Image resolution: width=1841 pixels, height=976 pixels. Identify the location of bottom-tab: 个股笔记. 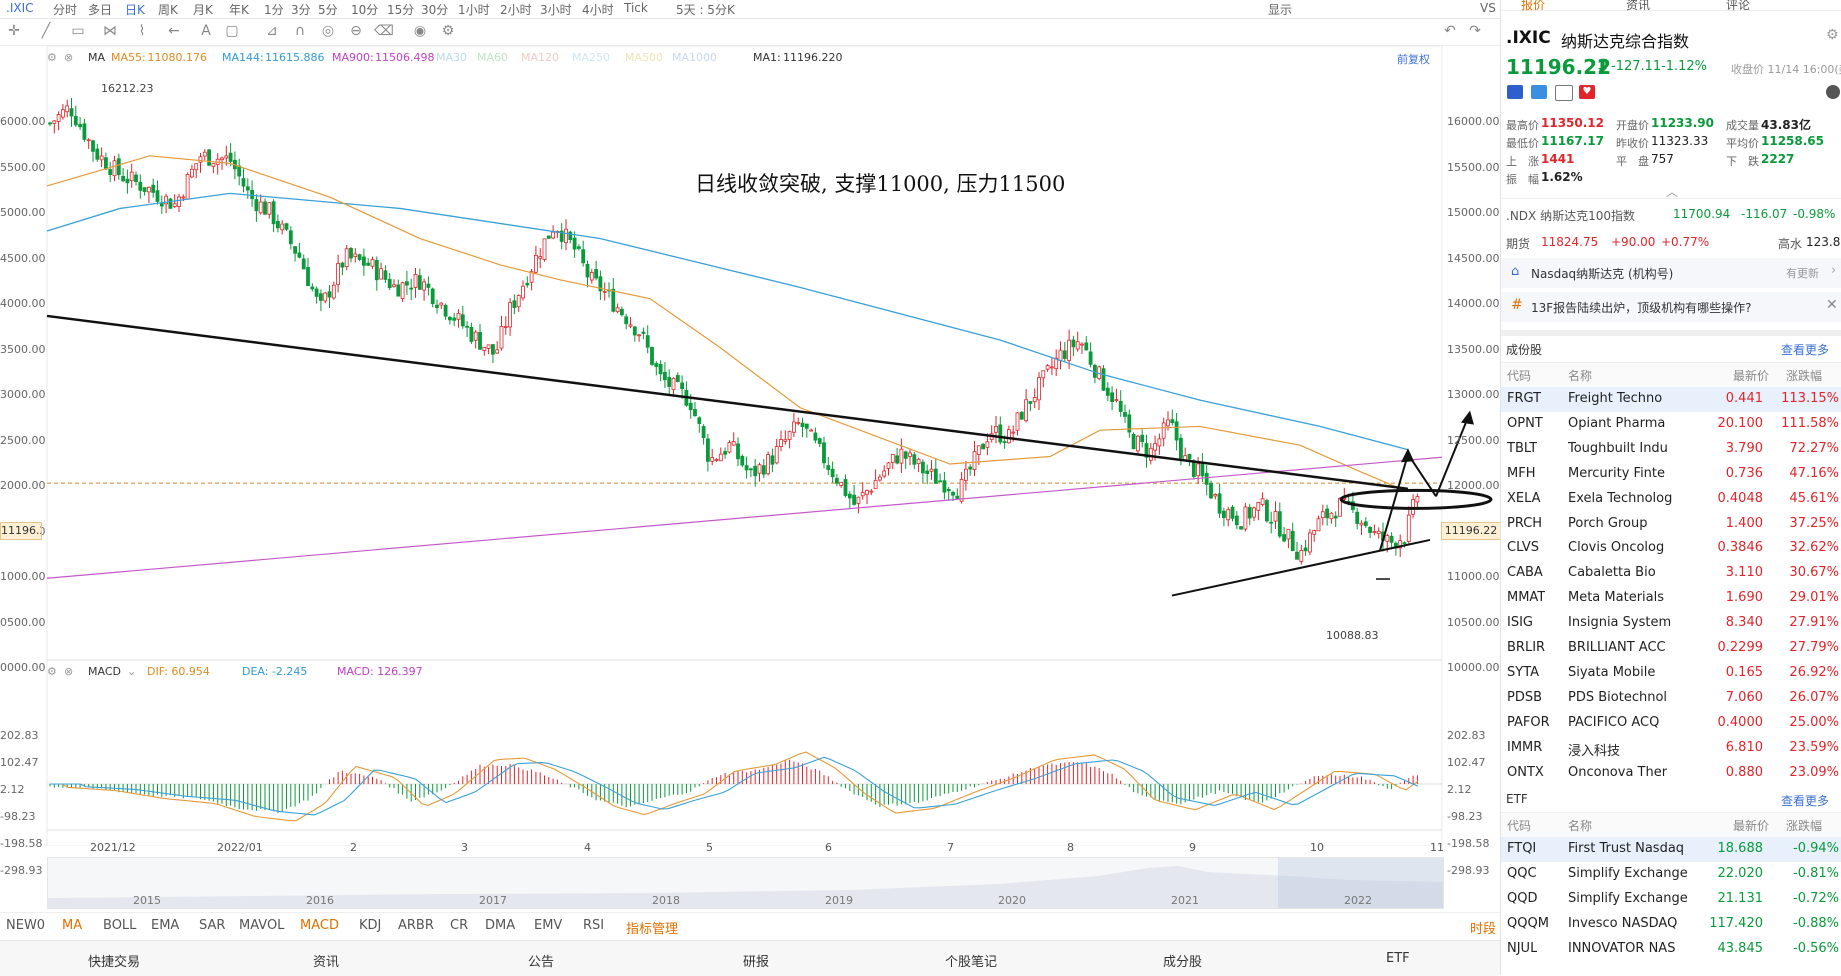
(971, 962).